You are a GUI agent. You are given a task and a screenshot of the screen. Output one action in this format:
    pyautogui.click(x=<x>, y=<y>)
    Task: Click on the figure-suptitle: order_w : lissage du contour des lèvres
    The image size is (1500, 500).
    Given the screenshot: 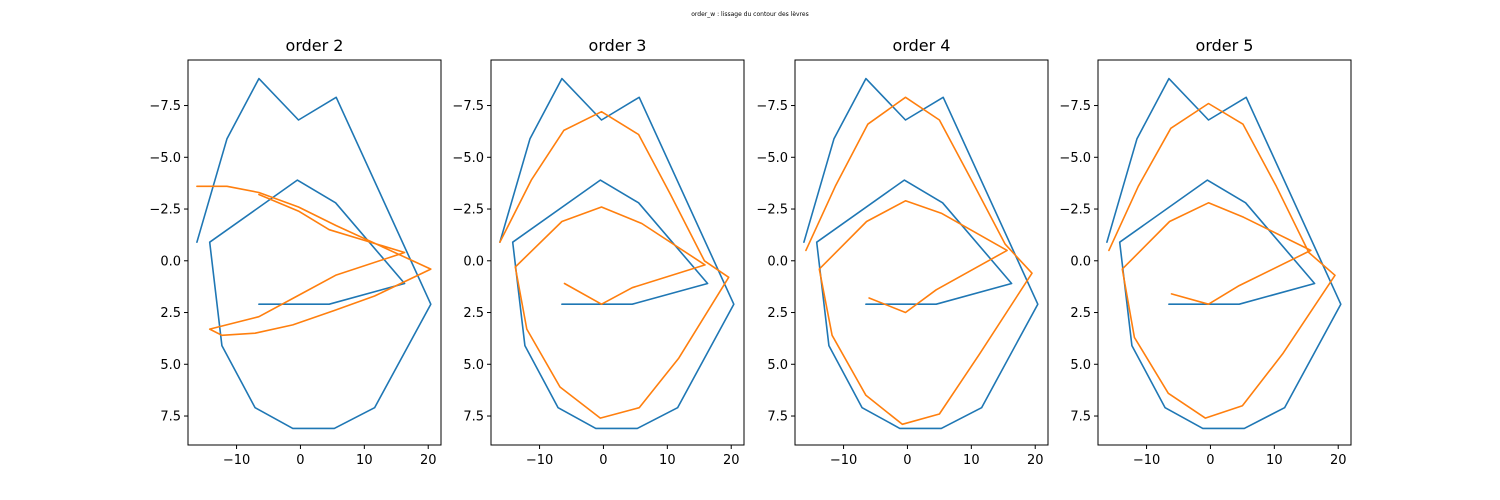 What is the action you would take?
    pyautogui.click(x=750, y=14)
    